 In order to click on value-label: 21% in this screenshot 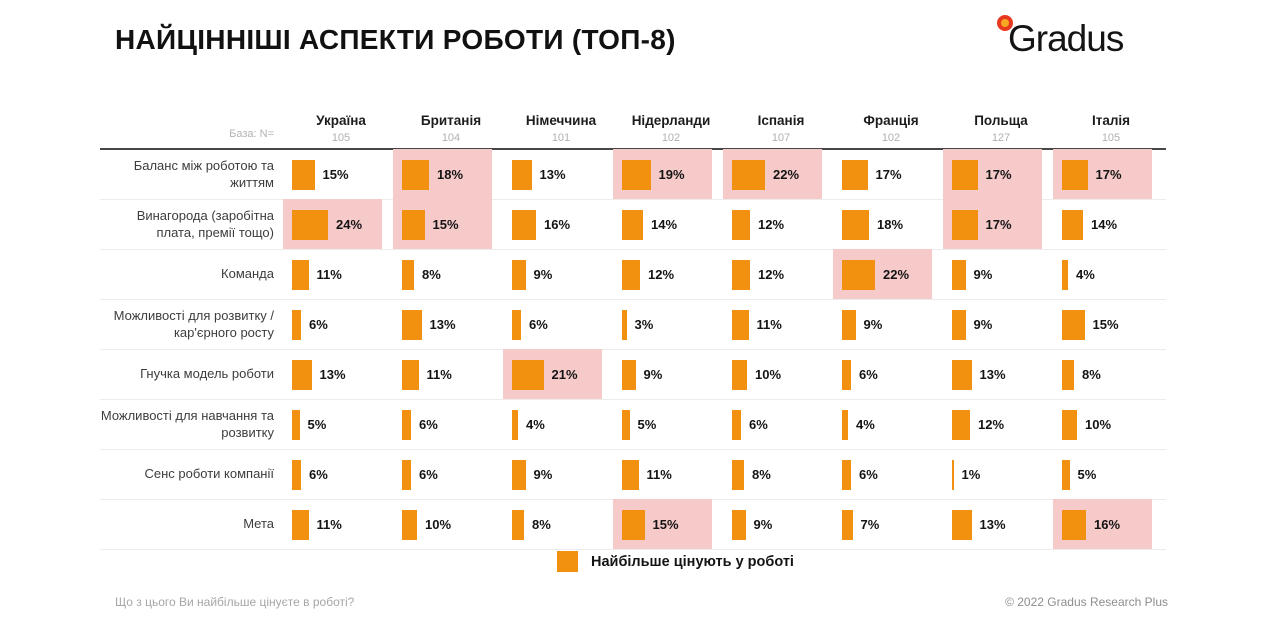, I will do `click(564, 374)`.